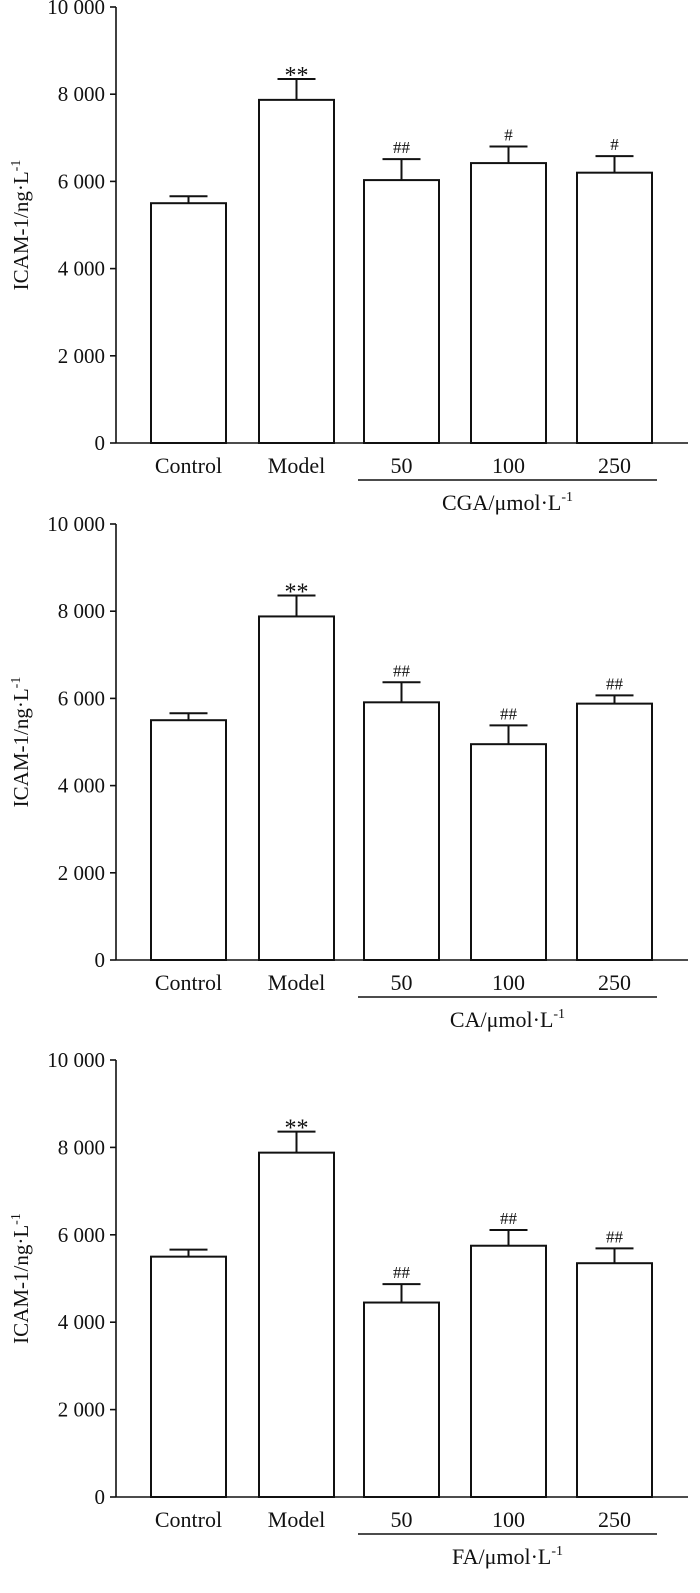 This screenshot has height=1593, width=700. Describe the element at coordinates (507, 1556) in the screenshot. I see `group-label: FA/μmol·L-1` at that location.